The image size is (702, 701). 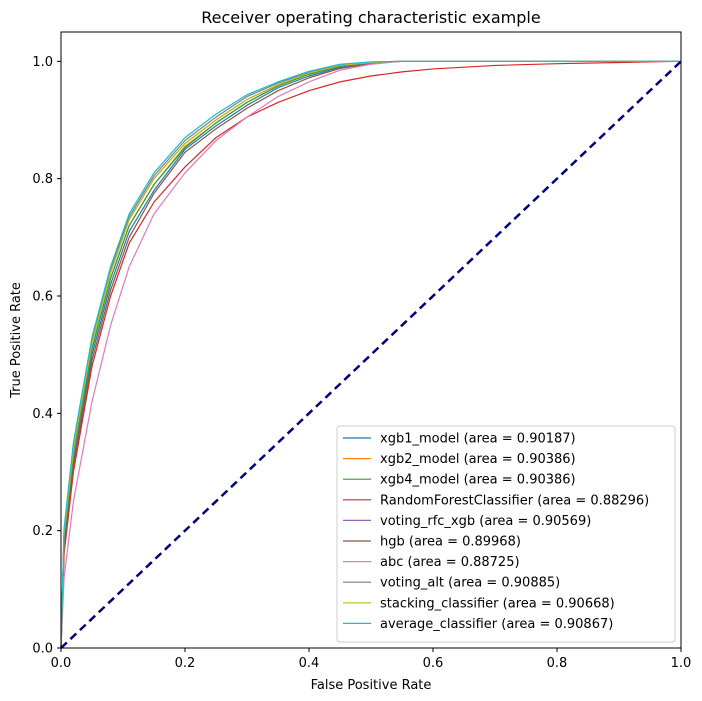 What do you see at coordinates (485, 521) in the screenshot?
I see `legend-entry: voting_rfc_xgb (area = 0.90569)` at bounding box center [485, 521].